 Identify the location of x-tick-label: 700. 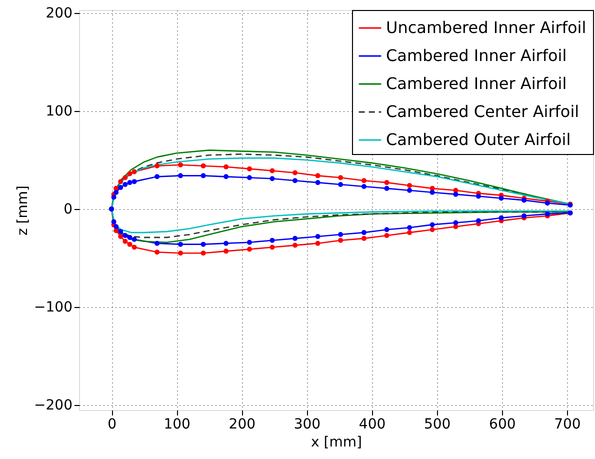
(567, 424).